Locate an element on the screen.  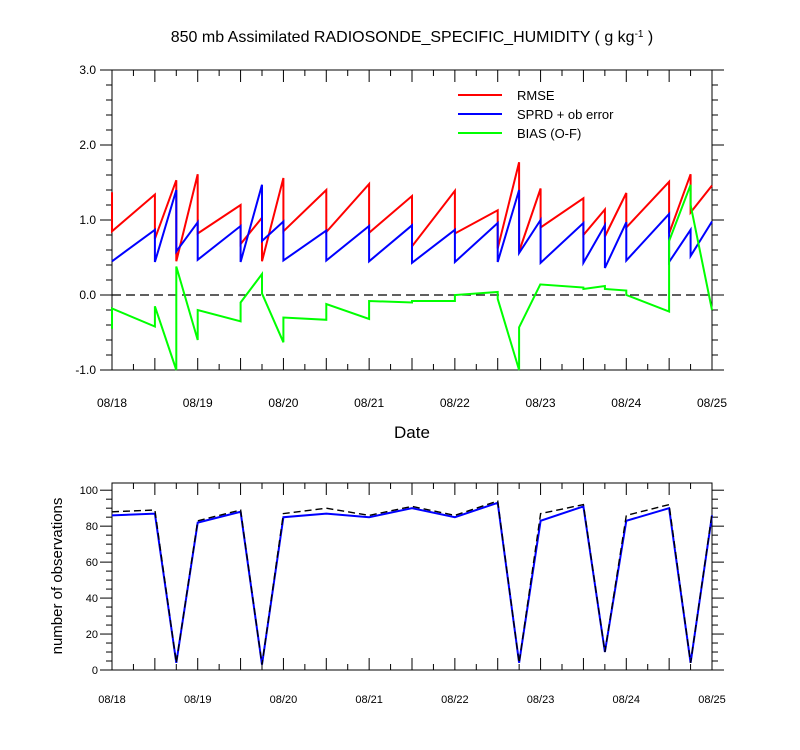
y-tick-label: 20 is located at coordinates (92, 635).